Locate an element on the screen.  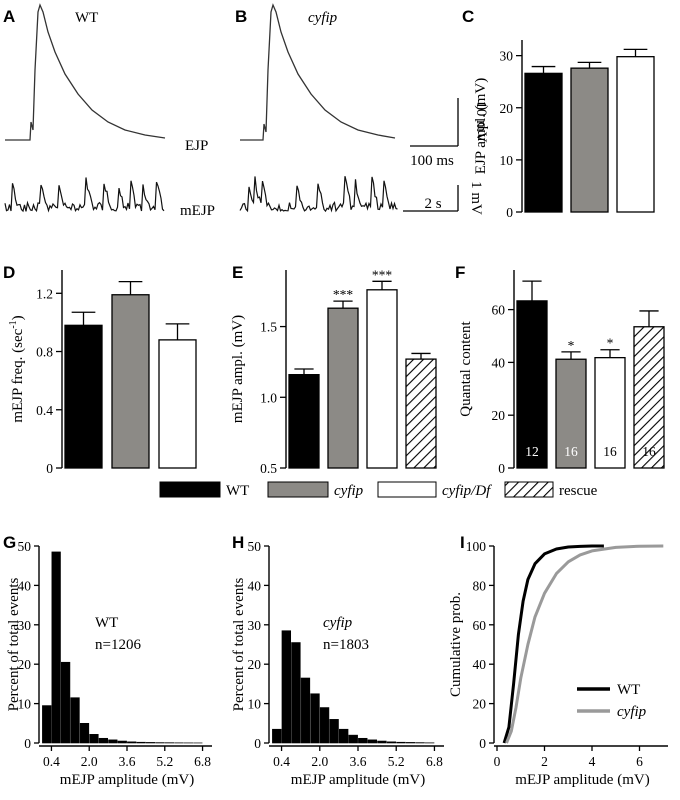
genotype-legend: WT cyfip cyfip/Df rescue is located at coordinates (378, 490).